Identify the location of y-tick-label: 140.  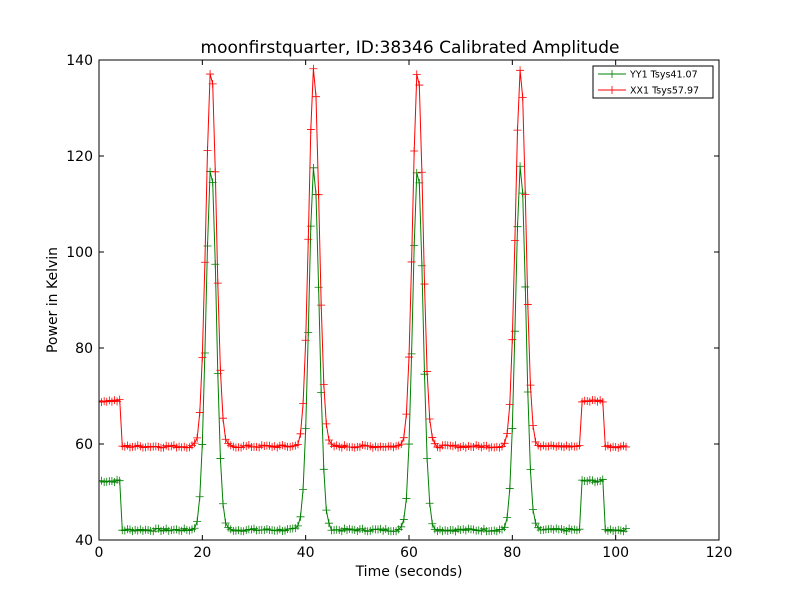
(79, 61).